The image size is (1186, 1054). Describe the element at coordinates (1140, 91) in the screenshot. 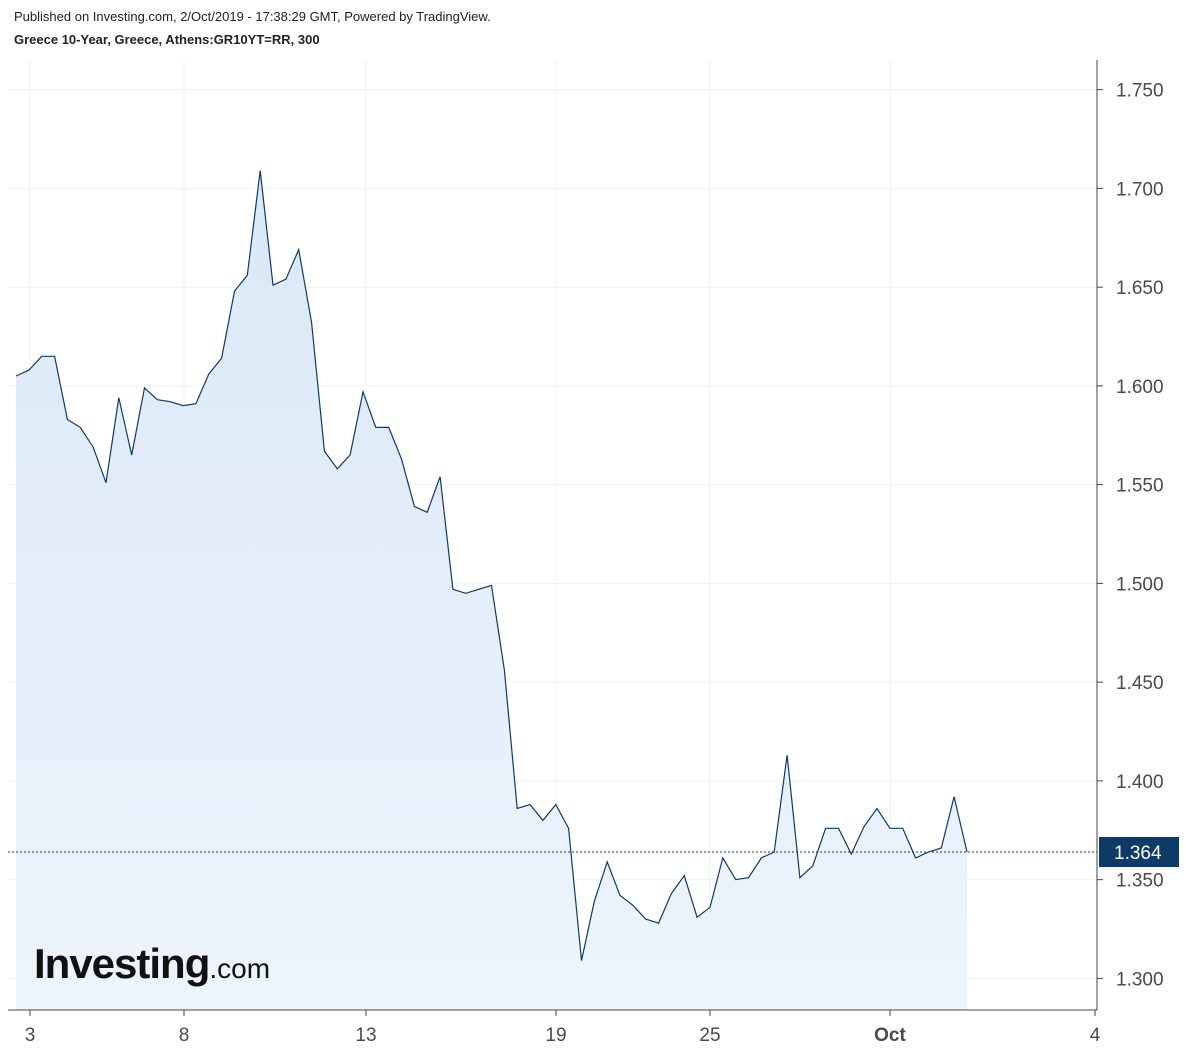

I see `y-tick-label: 1.750` at that location.